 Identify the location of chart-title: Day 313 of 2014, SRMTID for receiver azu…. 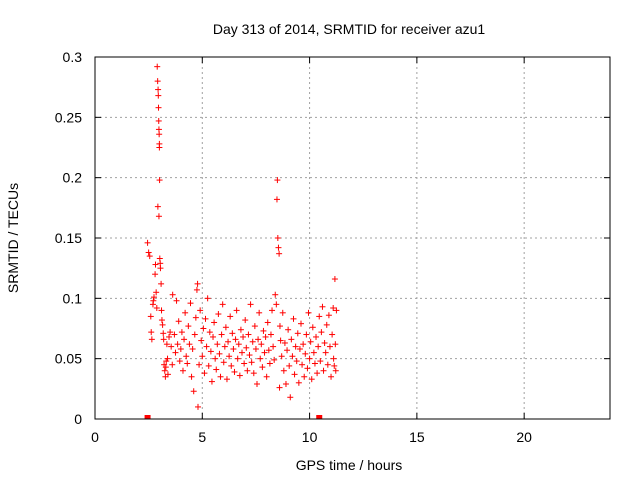
(349, 29).